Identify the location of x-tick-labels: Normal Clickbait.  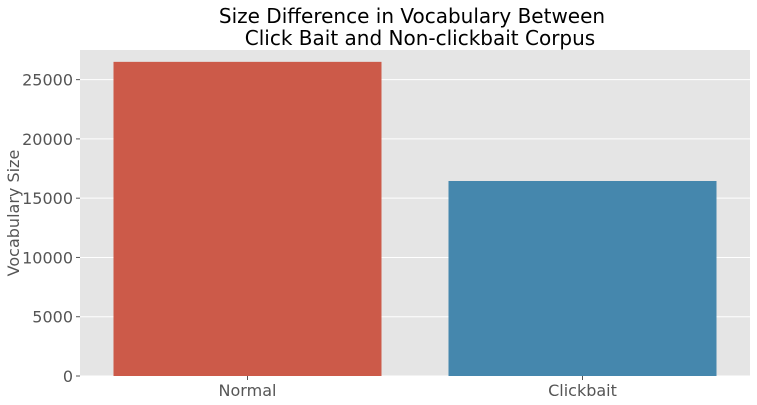
(418, 388).